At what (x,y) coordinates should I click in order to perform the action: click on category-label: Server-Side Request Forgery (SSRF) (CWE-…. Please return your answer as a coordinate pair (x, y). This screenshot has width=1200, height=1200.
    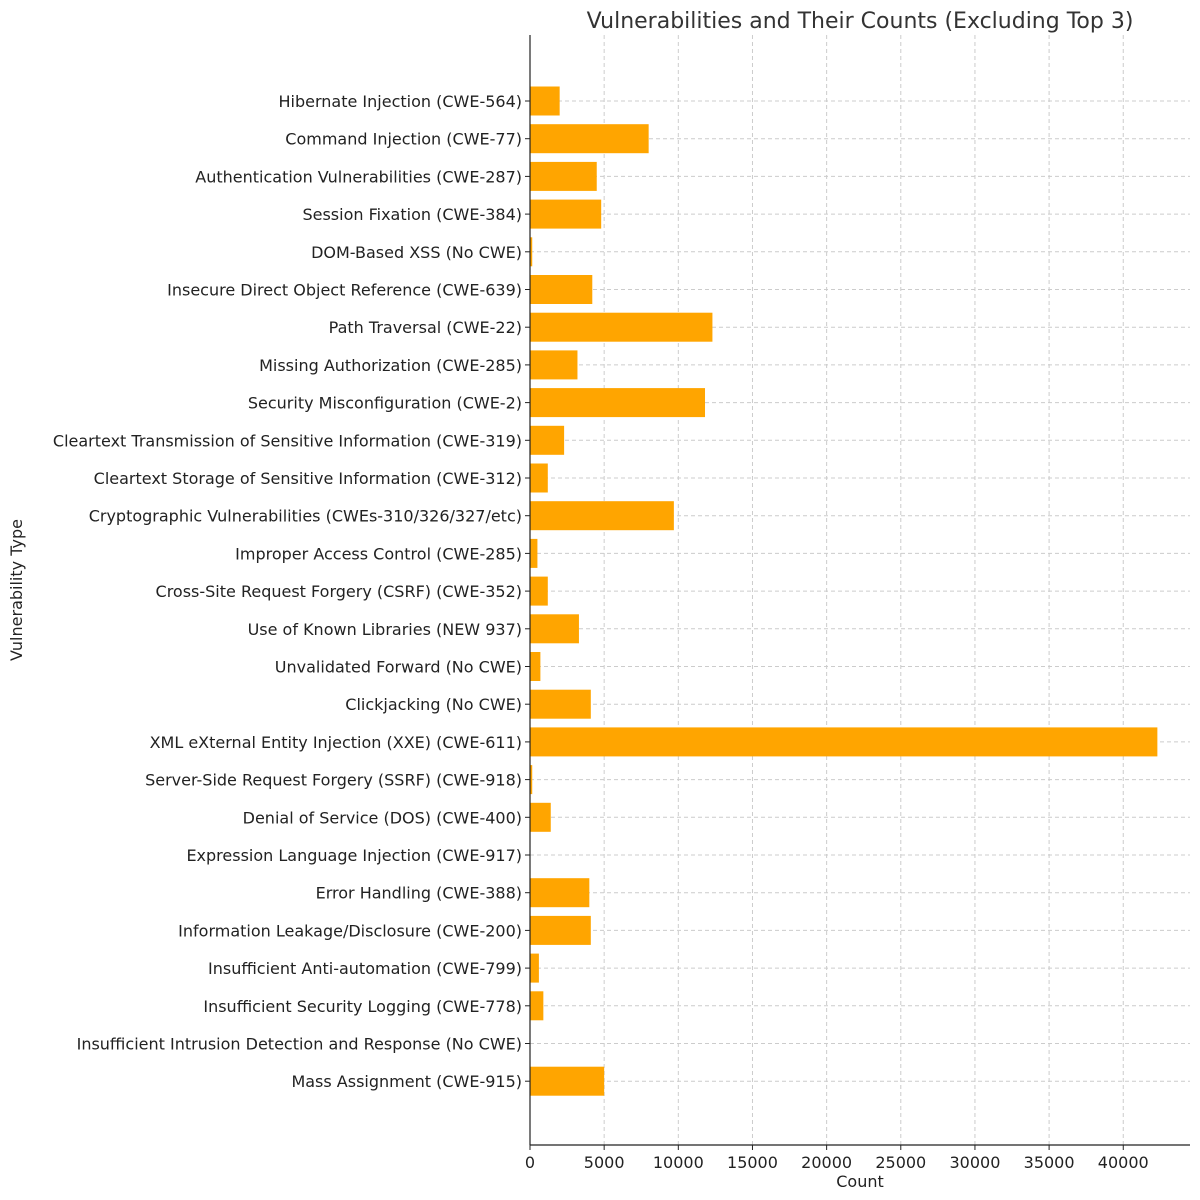
    Looking at the image, I should click on (333, 780).